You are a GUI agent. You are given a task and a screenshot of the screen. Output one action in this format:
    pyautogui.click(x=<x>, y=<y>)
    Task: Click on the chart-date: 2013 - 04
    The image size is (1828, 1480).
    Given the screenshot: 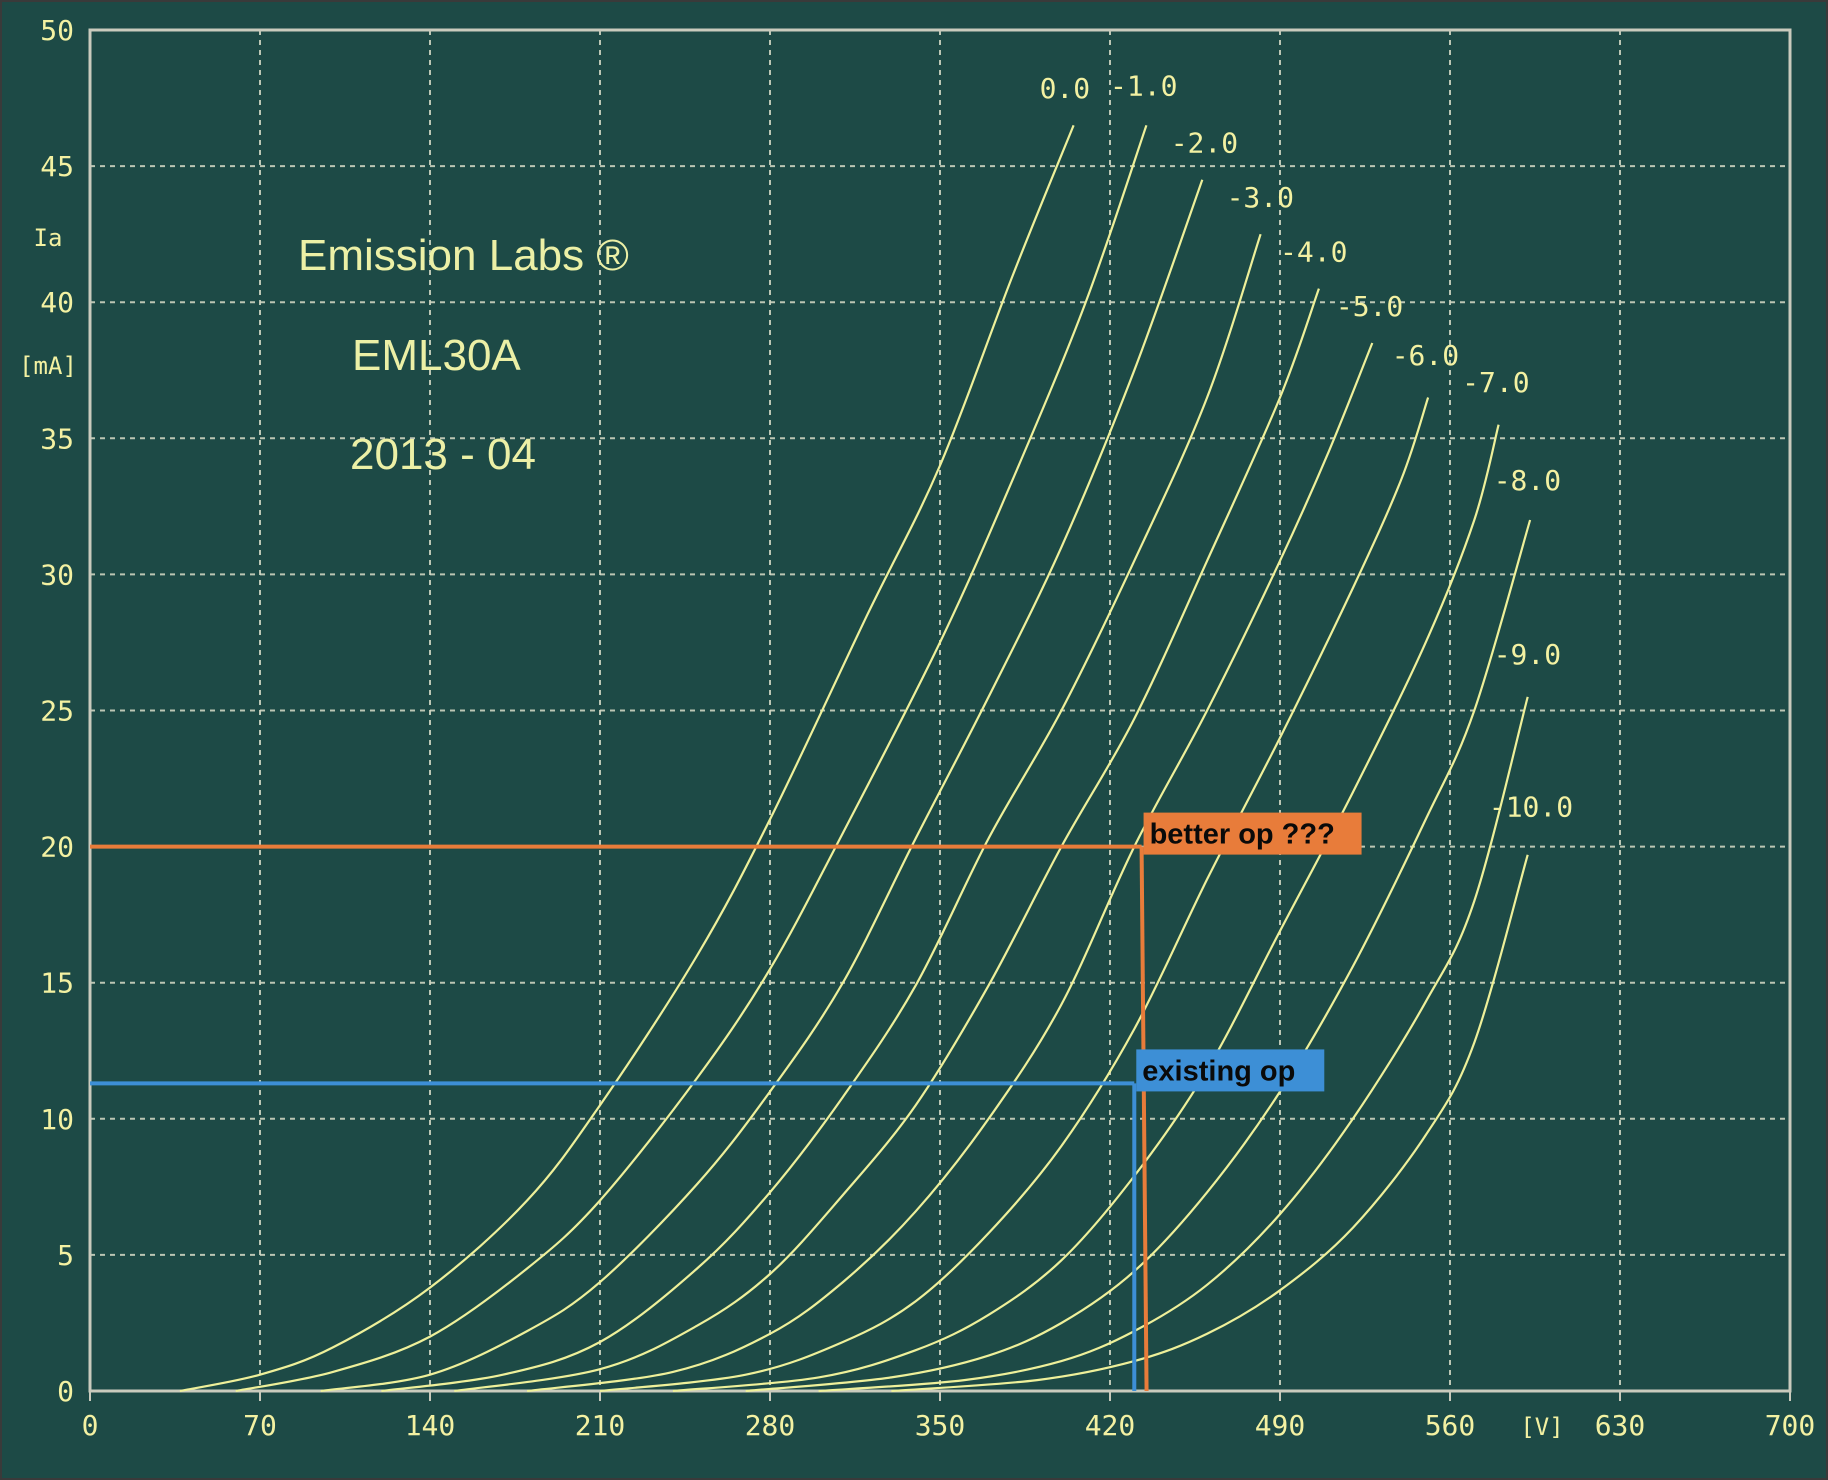 What is the action you would take?
    pyautogui.click(x=443, y=454)
    